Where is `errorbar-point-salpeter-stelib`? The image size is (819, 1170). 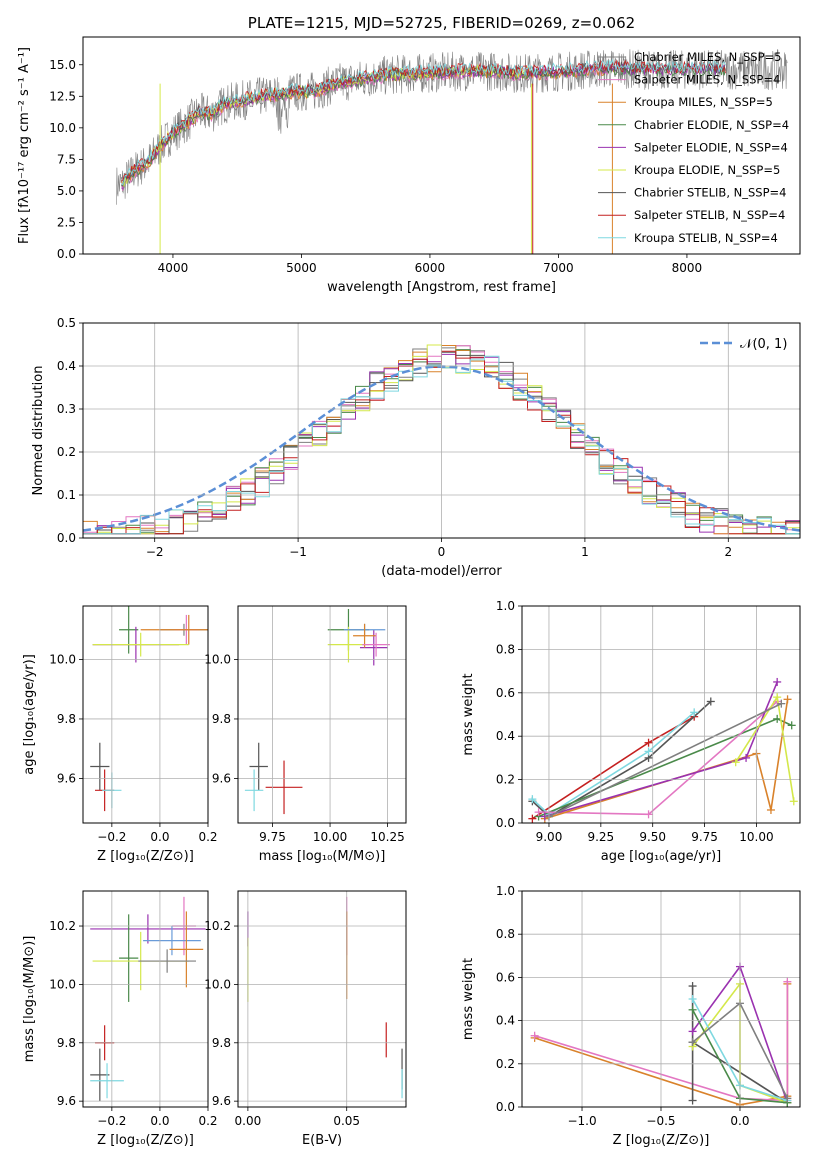 errorbar-point-salpeter-stelib is located at coordinates (284, 787).